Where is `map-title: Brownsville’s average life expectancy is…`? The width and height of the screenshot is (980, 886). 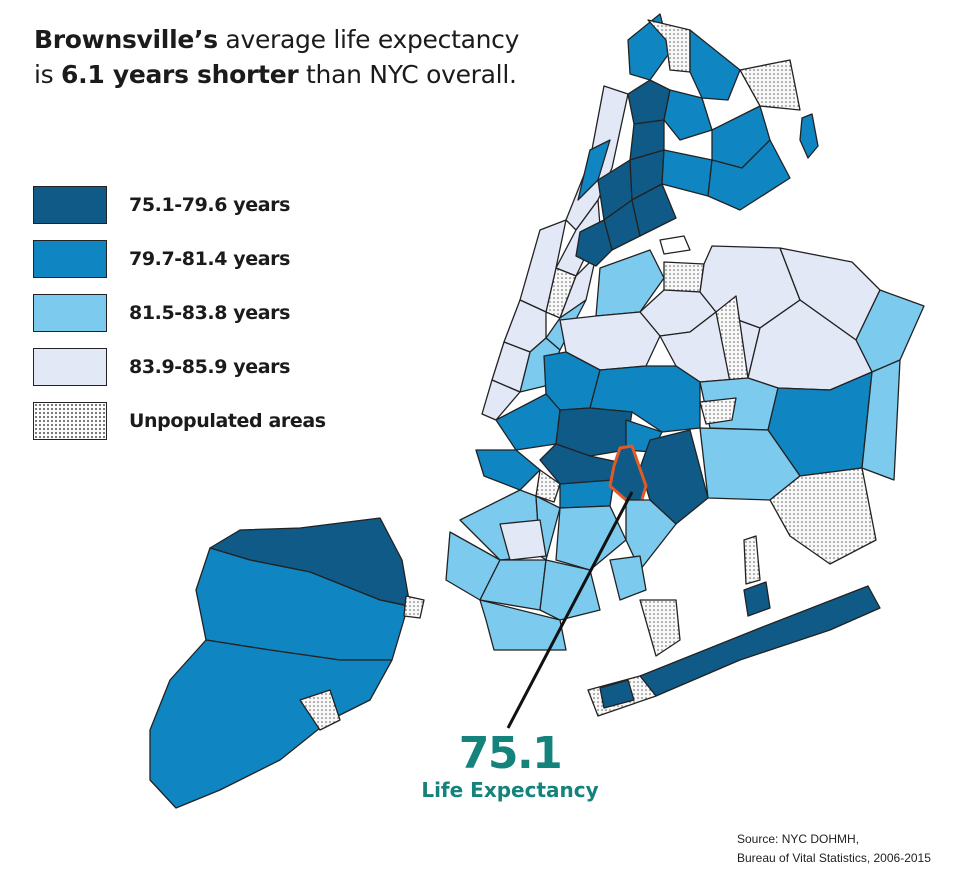
map-title: Brownsville’s average life expectancy is… is located at coordinates (276, 57).